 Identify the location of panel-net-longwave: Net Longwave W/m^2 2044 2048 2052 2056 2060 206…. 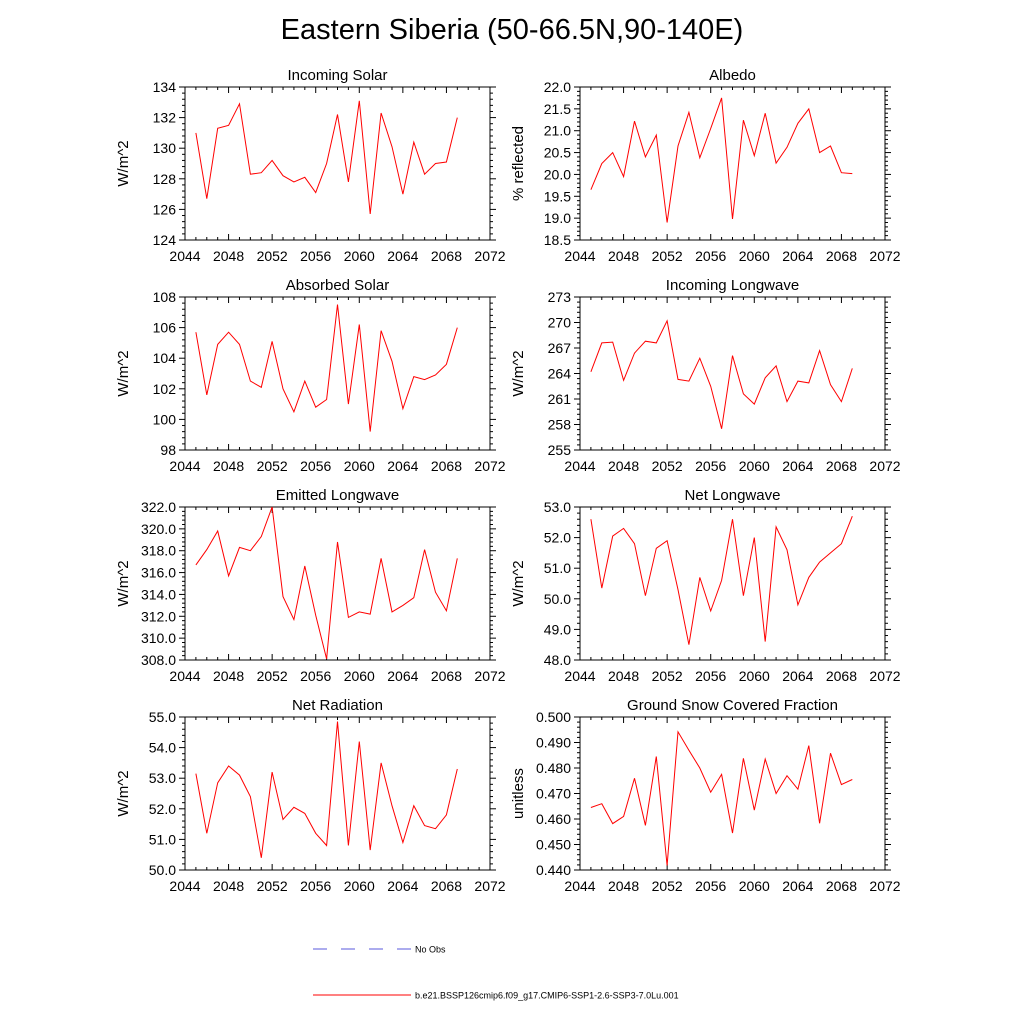
(705, 585).